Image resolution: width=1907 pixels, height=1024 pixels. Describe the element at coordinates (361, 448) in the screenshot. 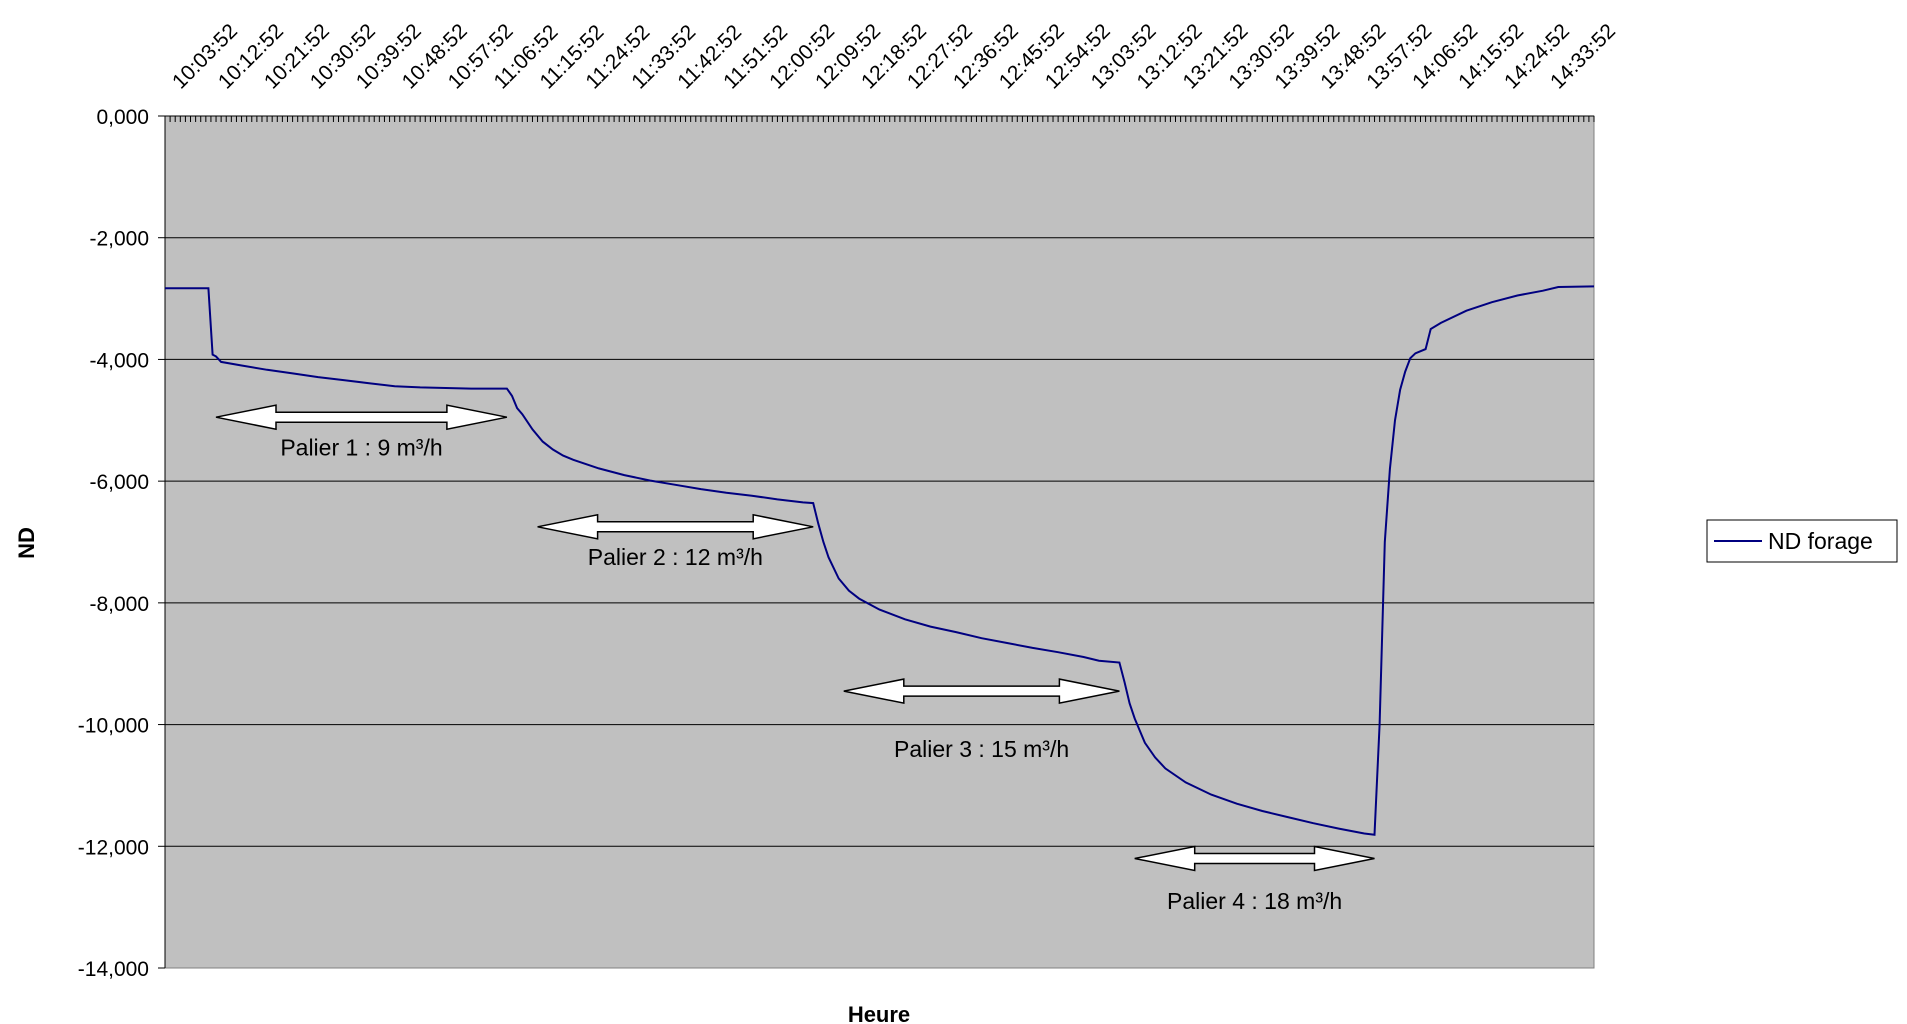

I see `palier-label: Palier 1 : 9 m³/h` at that location.